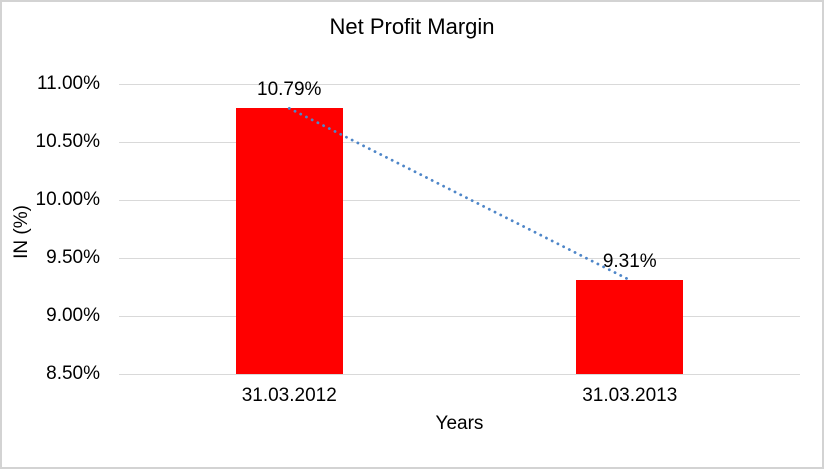  What do you see at coordinates (73, 373) in the screenshot?
I see `y-axis-tick-label: 8.50%` at bounding box center [73, 373].